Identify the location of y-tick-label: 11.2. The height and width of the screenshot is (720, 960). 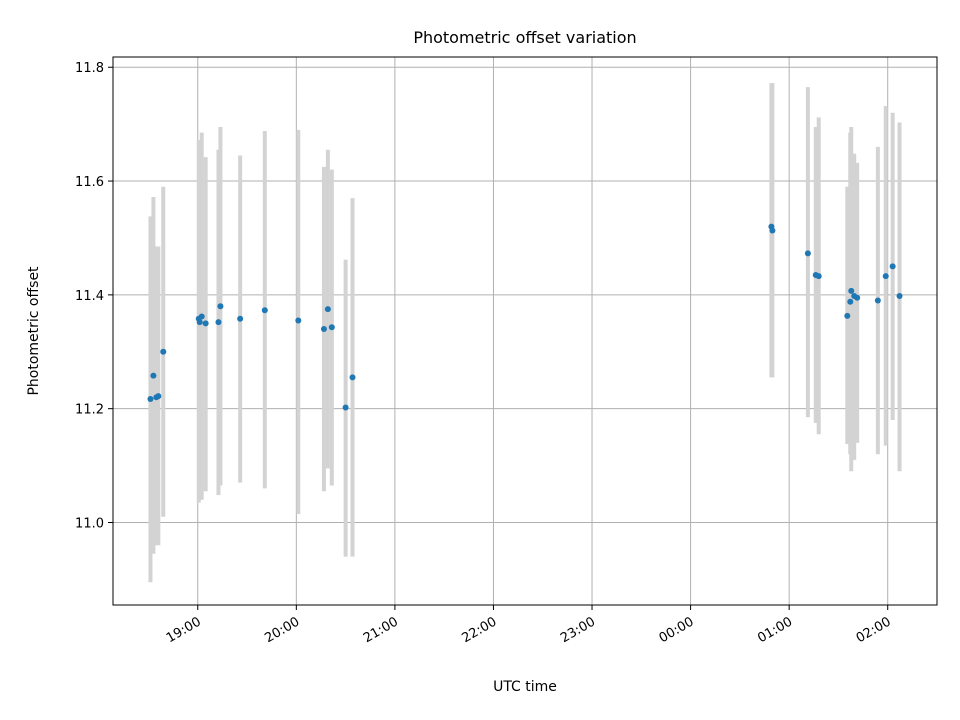
(89, 410).